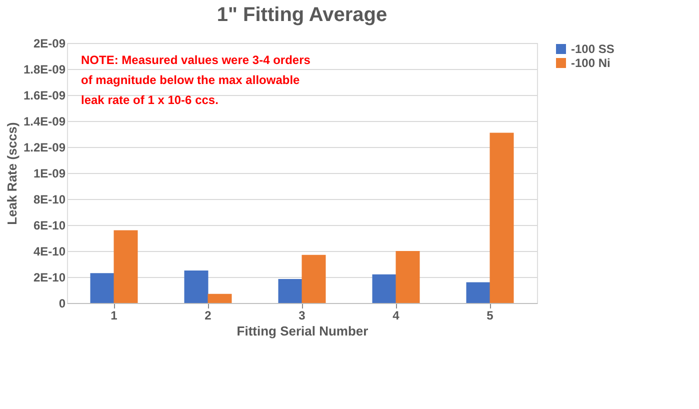 This screenshot has width=699, height=409. Describe the element at coordinates (302, 315) in the screenshot. I see `x-tick-label: 3` at that location.